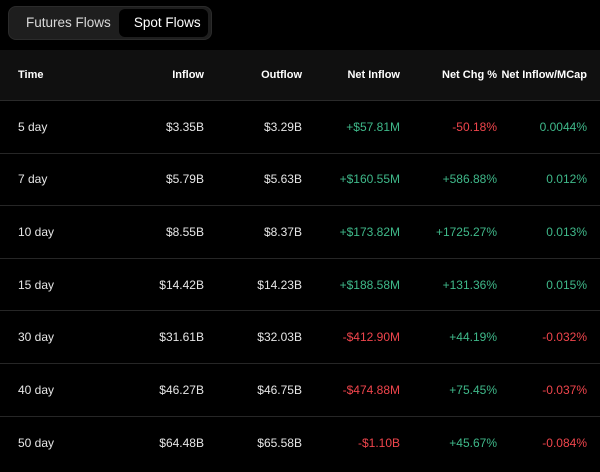 This screenshot has width=600, height=472. Describe the element at coordinates (473, 442) in the screenshot. I see `cell-net-chg: +45.67%` at that location.